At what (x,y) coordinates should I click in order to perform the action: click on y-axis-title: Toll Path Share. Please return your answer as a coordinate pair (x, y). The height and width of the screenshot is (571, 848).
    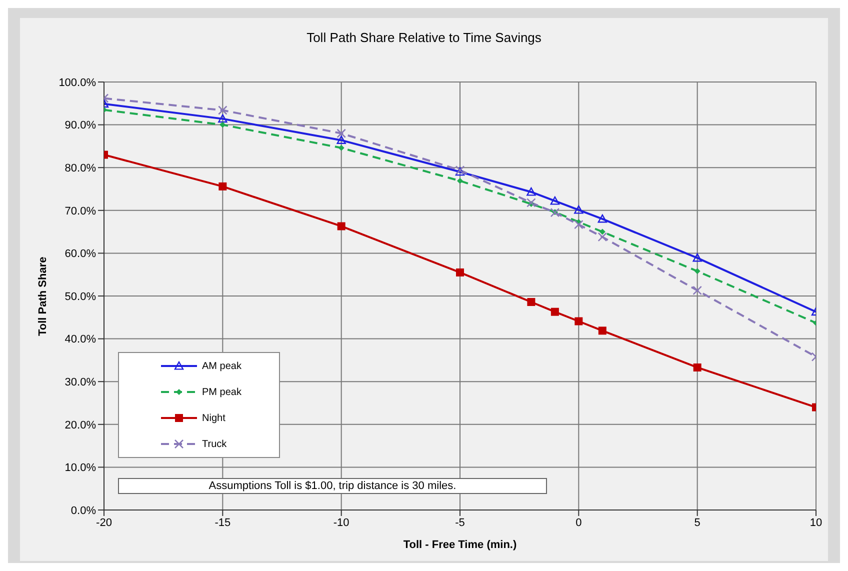
    Looking at the image, I should click on (42, 296).